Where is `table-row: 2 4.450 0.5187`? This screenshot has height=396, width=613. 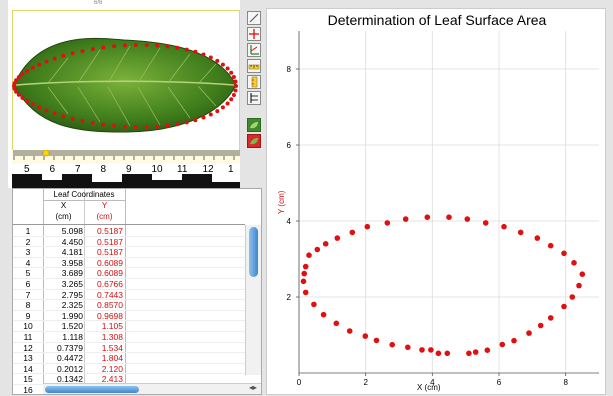 table-row: 2 4.450 0.5187 is located at coordinates (129, 242).